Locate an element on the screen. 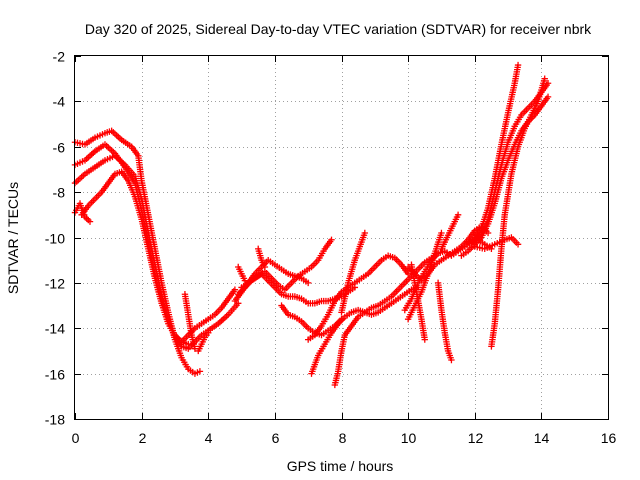 This screenshot has height=480, width=640. y-tick-label: -4 is located at coordinates (59, 102).